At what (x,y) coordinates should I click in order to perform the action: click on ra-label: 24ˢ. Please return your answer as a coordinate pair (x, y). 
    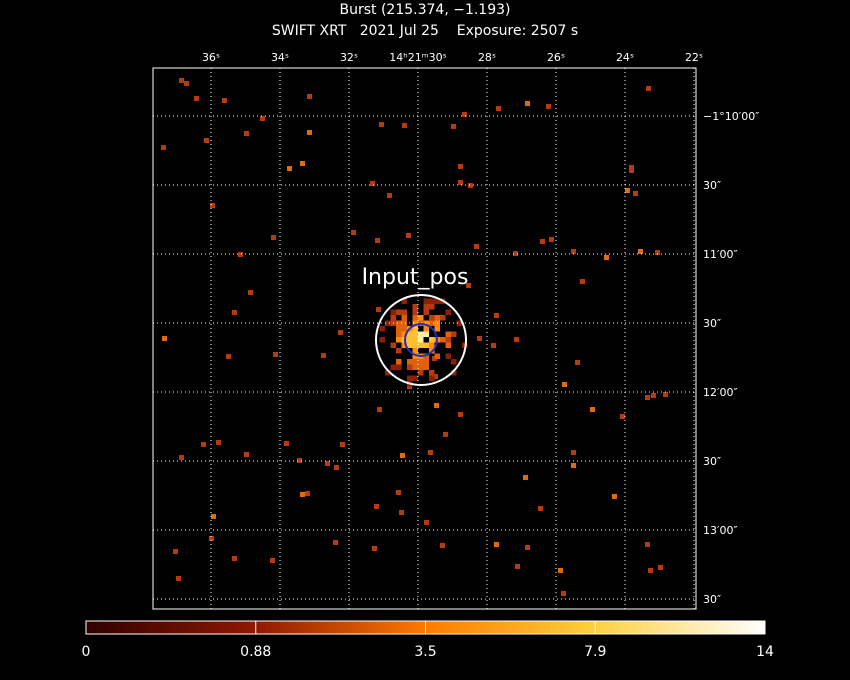
    Looking at the image, I should click on (625, 57).